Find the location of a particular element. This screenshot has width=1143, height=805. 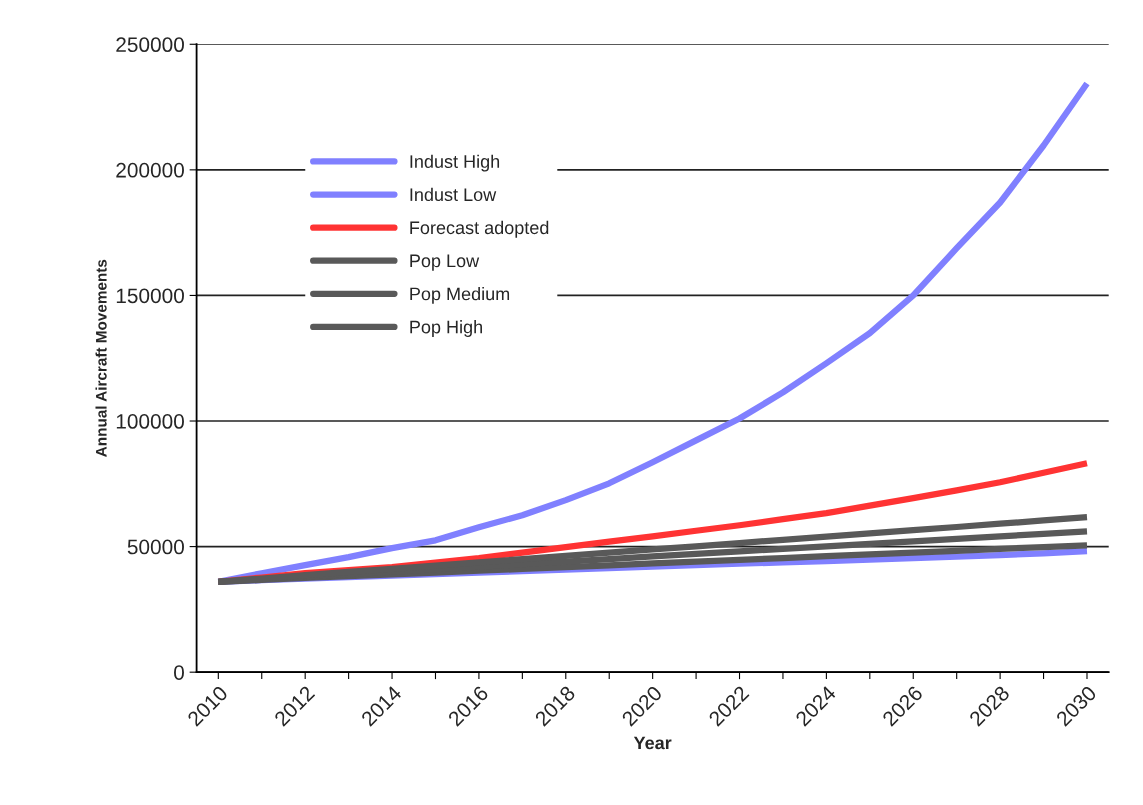

legend-label: Pop High is located at coordinates (446, 328).